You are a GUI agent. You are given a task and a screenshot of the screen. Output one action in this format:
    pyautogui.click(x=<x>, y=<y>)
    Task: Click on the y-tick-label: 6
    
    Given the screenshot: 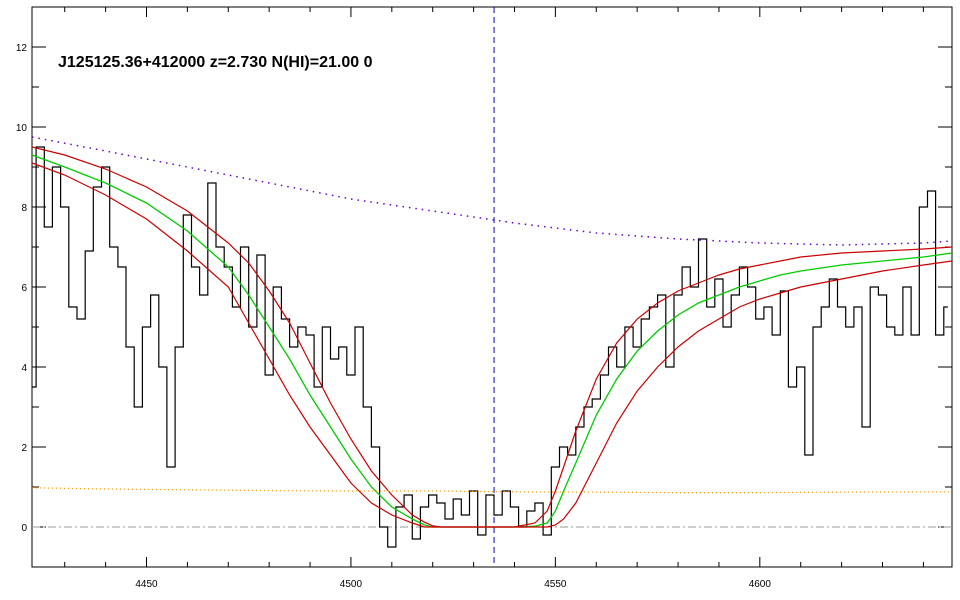 What is the action you would take?
    pyautogui.click(x=24, y=288)
    